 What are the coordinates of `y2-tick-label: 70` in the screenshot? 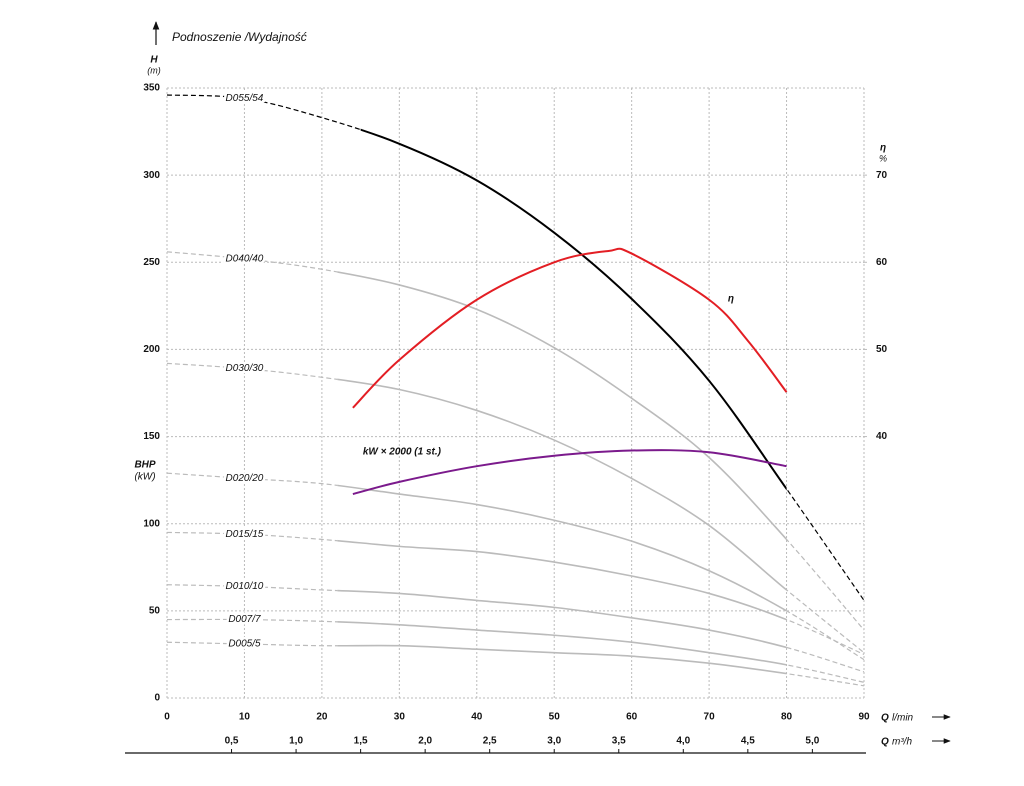 It's located at (882, 175).